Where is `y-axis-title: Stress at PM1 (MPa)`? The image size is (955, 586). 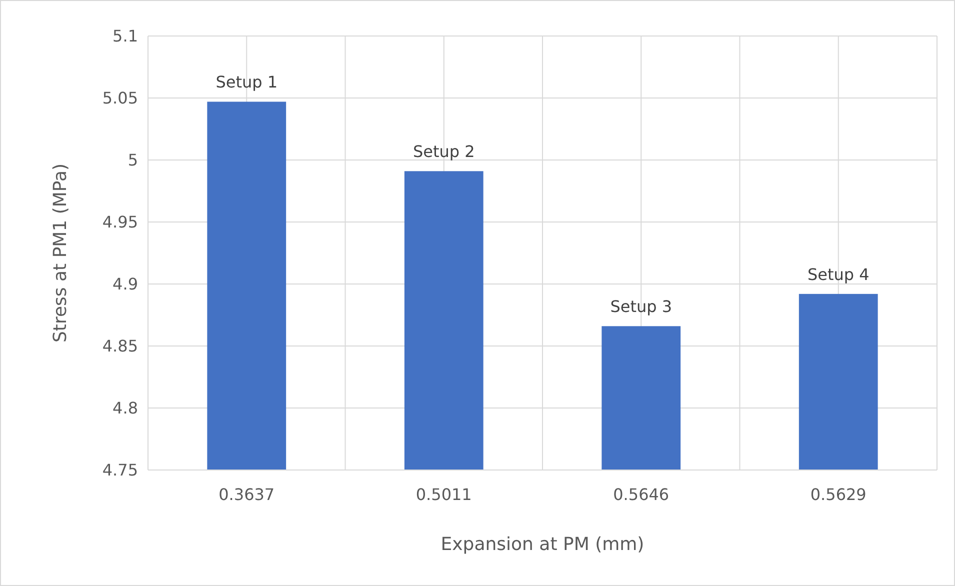
y-axis-title: Stress at PM1 (MPa) is located at coordinates (60, 253).